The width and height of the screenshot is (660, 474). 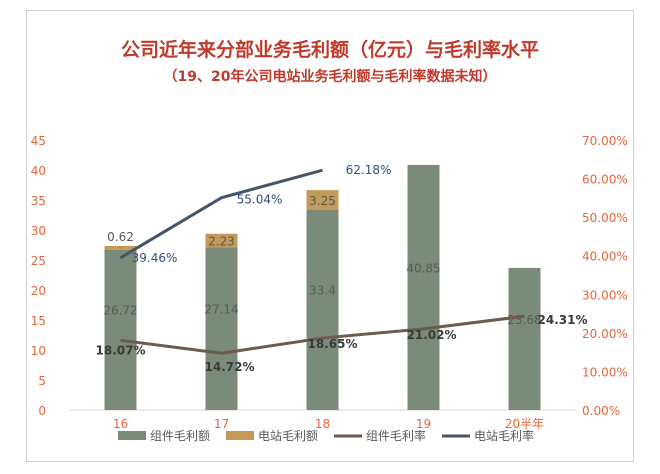 What do you see at coordinates (330, 77) in the screenshot?
I see `chart-subtitle: （19、20年公司电站业务毛利额与毛利率数据未知）` at bounding box center [330, 77].